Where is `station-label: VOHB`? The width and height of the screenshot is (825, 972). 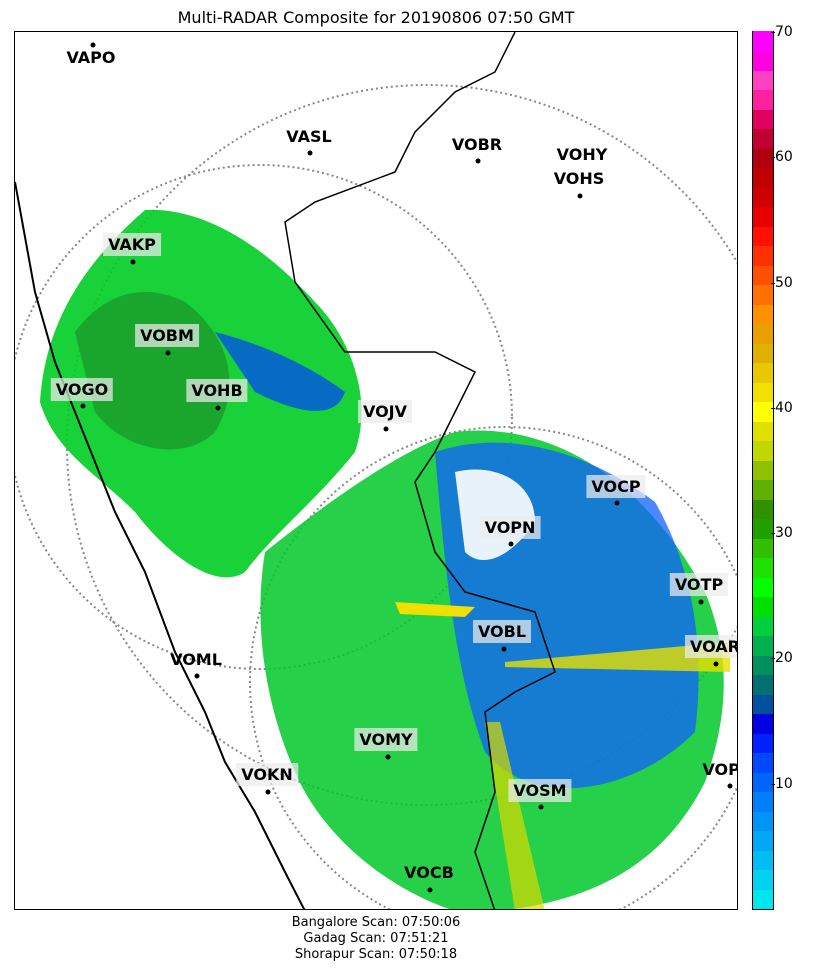 station-label: VOHB is located at coordinates (217, 390).